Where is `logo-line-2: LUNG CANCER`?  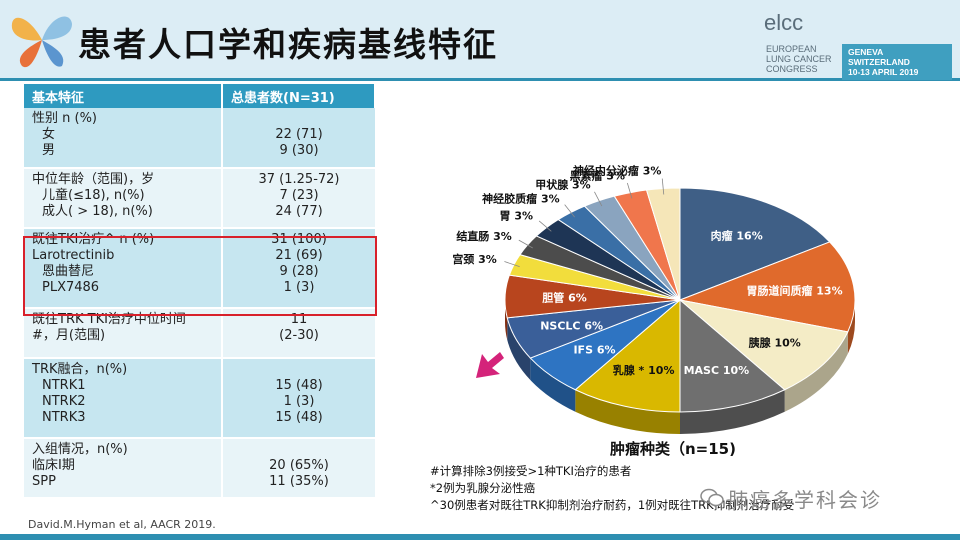
logo-line-2: LUNG CANCER is located at coordinates (799, 59).